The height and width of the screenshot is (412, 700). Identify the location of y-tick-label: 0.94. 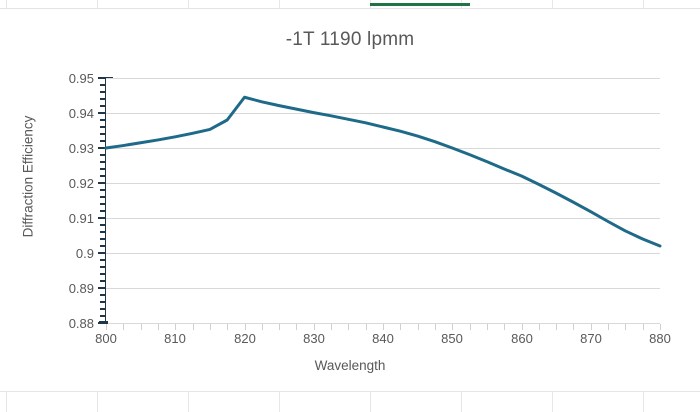
(81, 113).